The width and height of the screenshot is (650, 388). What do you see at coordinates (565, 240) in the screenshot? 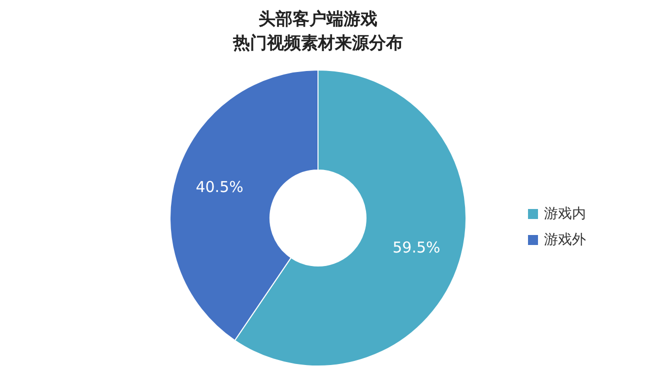
I see `legend-label: 游戏外` at bounding box center [565, 240].